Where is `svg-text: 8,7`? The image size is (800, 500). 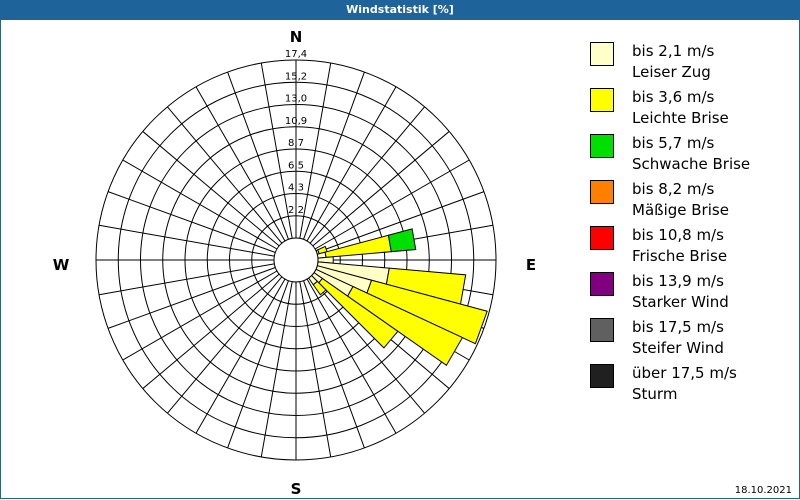
svg-text: 8,7 is located at coordinates (296, 143).